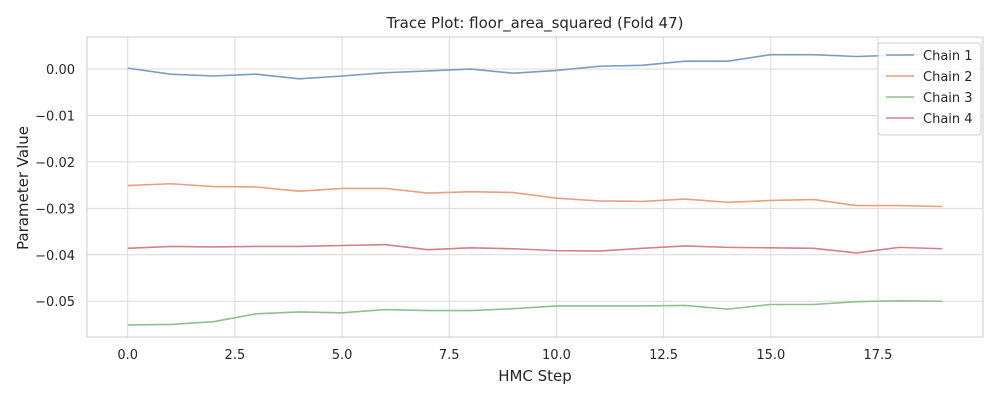 The height and width of the screenshot is (404, 1000). What do you see at coordinates (23, 188) in the screenshot?
I see `y-axis-label: Parameter Value` at bounding box center [23, 188].